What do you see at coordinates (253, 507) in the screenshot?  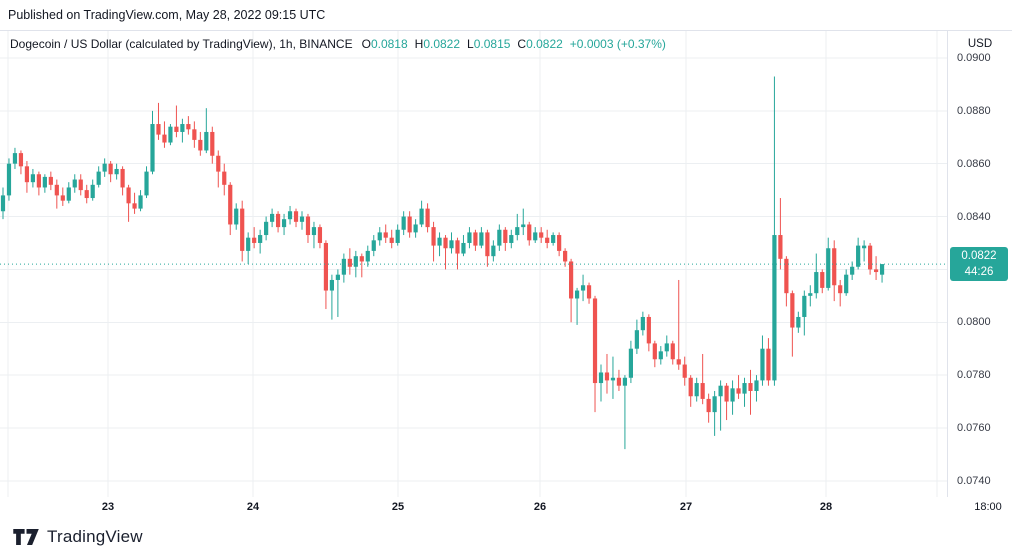 I see `time-axis-label: 24` at bounding box center [253, 507].